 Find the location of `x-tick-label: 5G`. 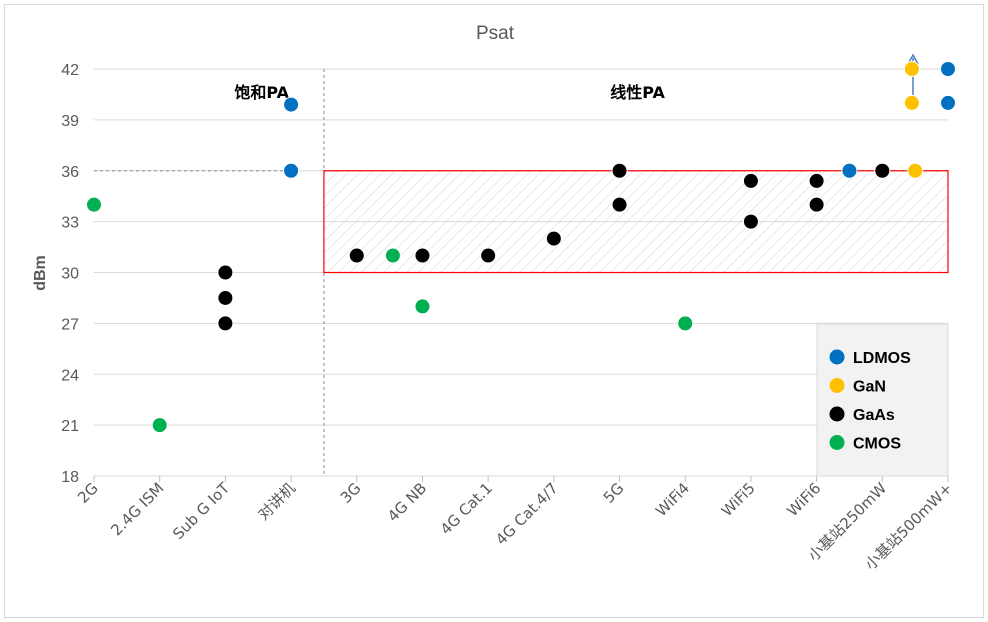

x-tick-label: 5G is located at coordinates (614, 493).